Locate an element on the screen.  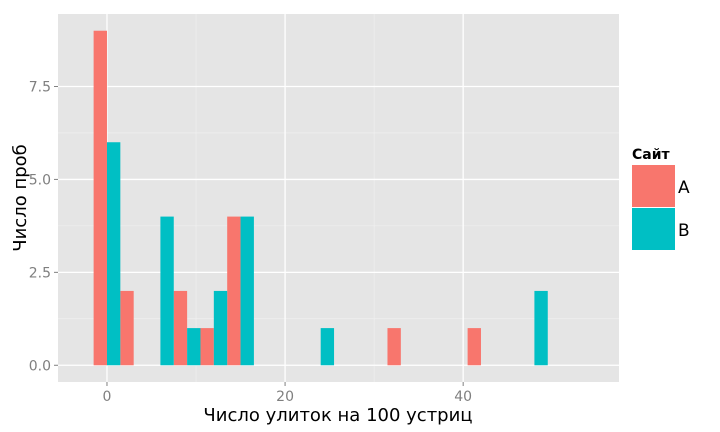
y-axis-title: Число проб is located at coordinates (20, 197).